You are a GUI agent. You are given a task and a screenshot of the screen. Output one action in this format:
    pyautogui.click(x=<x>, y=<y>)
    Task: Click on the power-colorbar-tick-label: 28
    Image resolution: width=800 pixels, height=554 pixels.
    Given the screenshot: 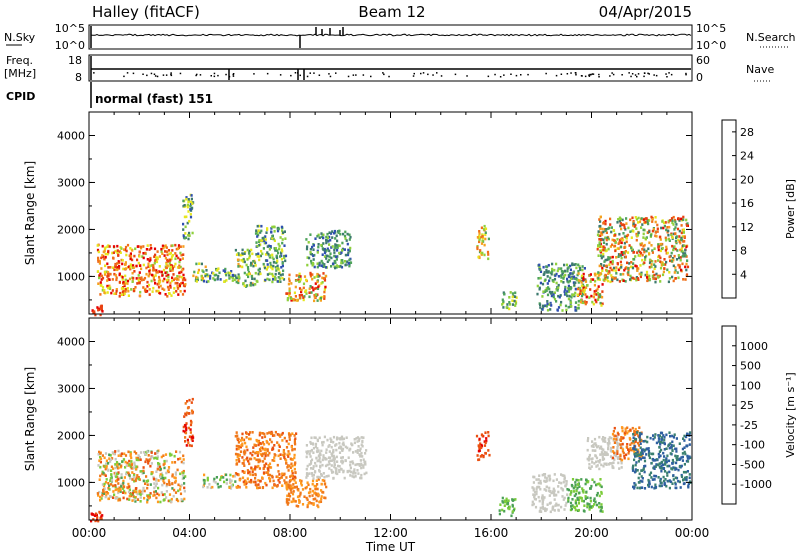 What is the action you would take?
    pyautogui.click(x=747, y=132)
    